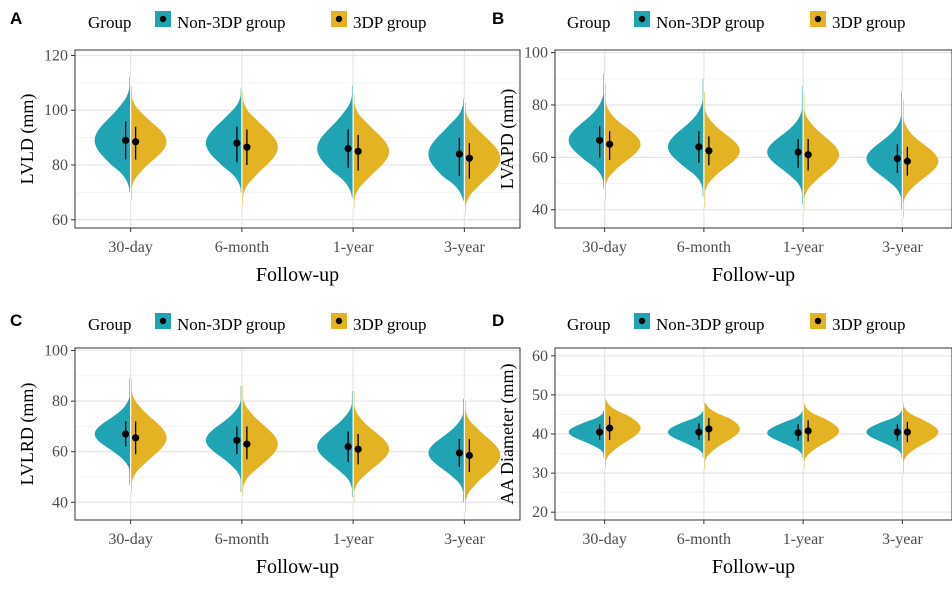 Image resolution: width=952 pixels, height=590 pixels. What do you see at coordinates (56, 351) in the screenshot?
I see `y-tick-label: 100` at bounding box center [56, 351].